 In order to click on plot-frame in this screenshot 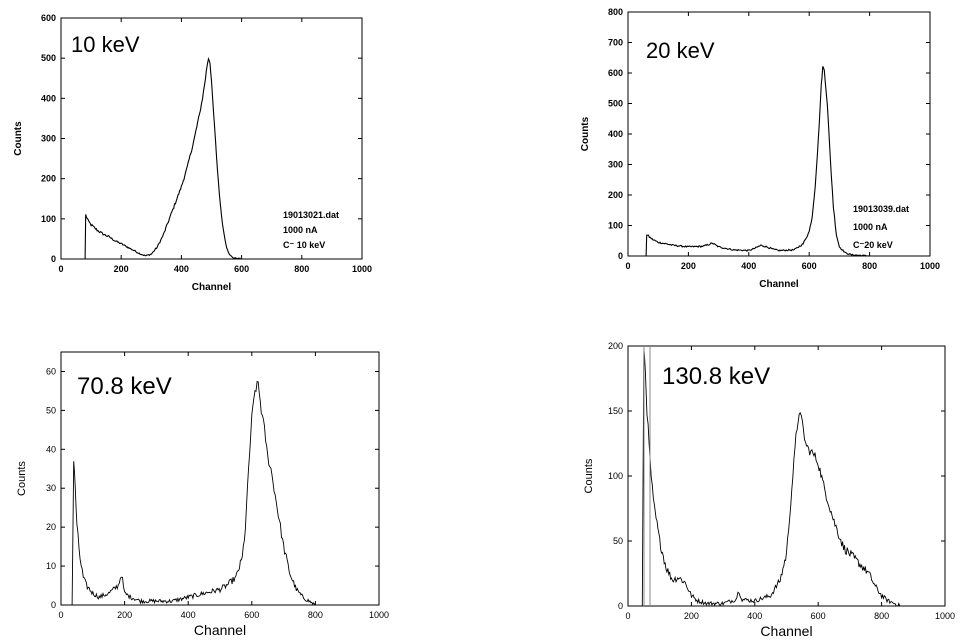, I will do `click(220, 478)`.